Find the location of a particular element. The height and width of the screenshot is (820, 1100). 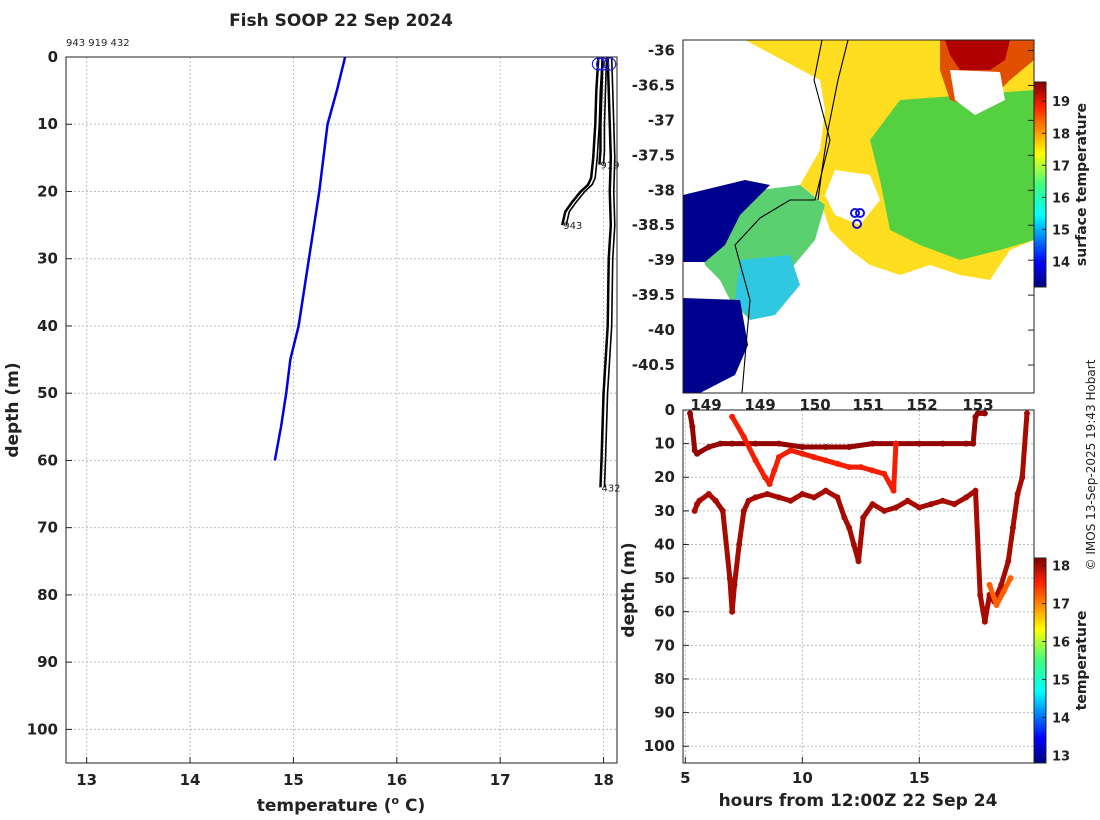

profile-y-tick-label: 90 is located at coordinates (47, 662).